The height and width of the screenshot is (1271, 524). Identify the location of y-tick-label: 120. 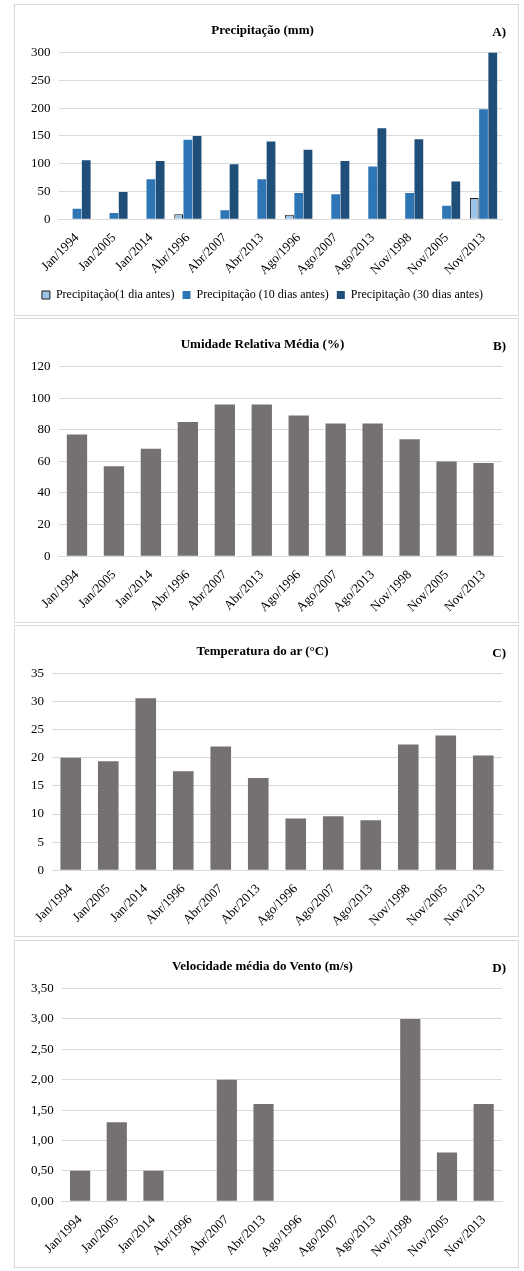
(41, 366).